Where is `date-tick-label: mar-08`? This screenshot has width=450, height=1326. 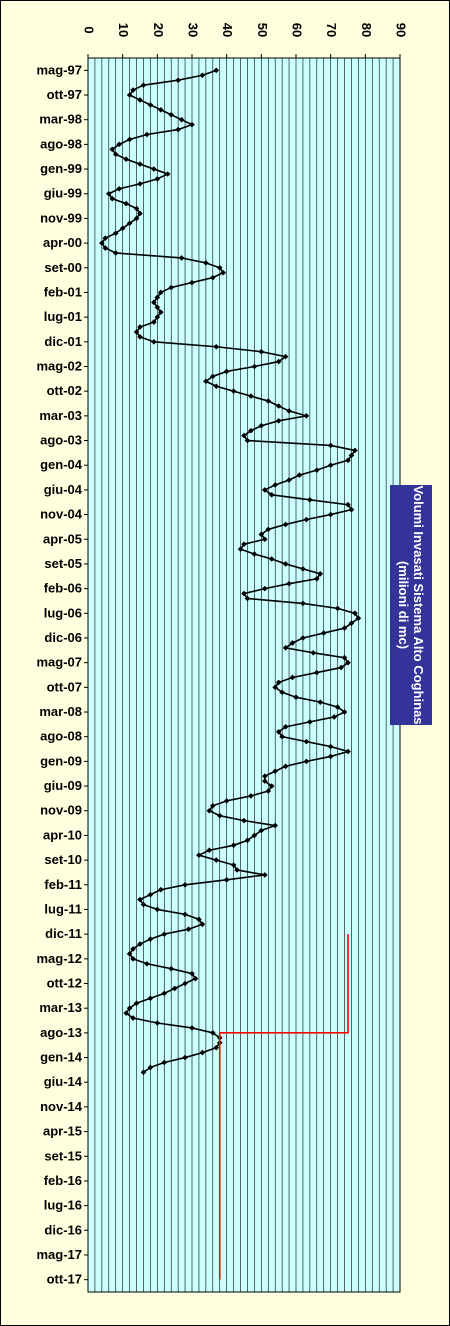
date-tick-label: mar-08 is located at coordinates (60, 711).